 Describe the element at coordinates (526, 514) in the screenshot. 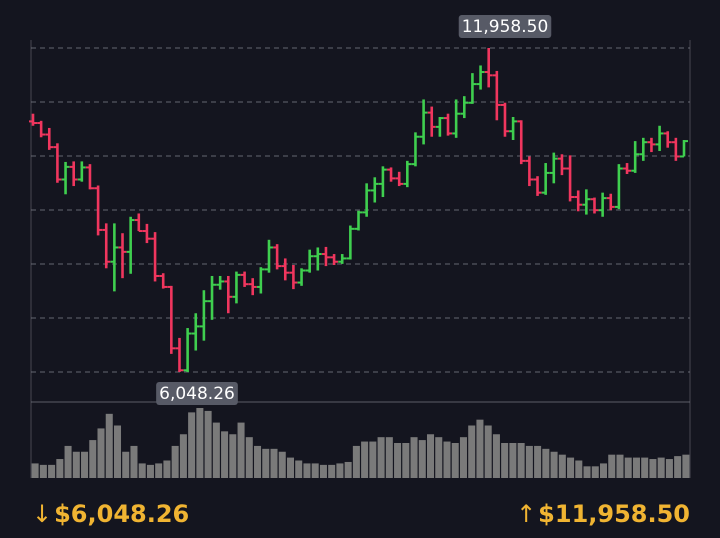

I see `arrow-up-icon: ↑` at that location.